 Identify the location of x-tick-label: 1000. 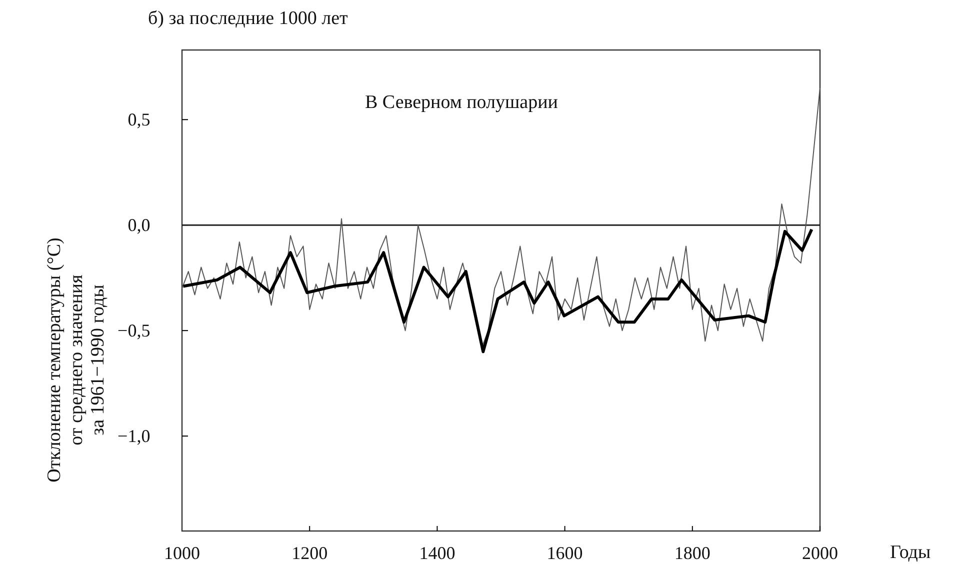
(182, 553).